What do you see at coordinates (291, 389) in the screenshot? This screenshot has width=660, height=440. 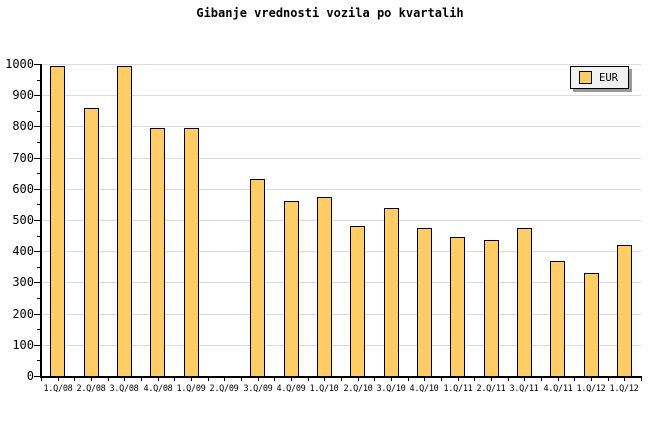 I see `x-axis-label: 4.Q/09` at bounding box center [291, 389].